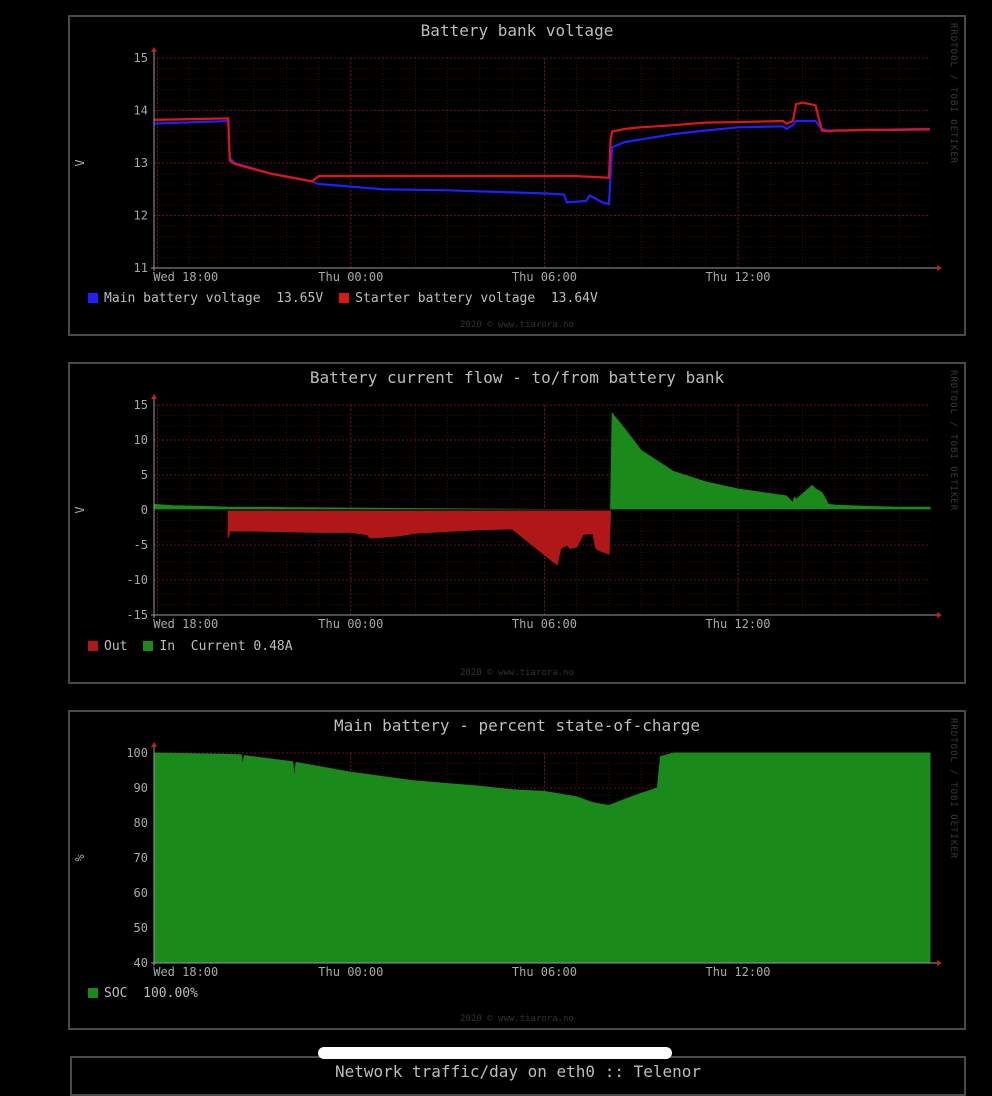 The image size is (992, 1096). I want to click on legend-label-in: In, so click(167, 646).